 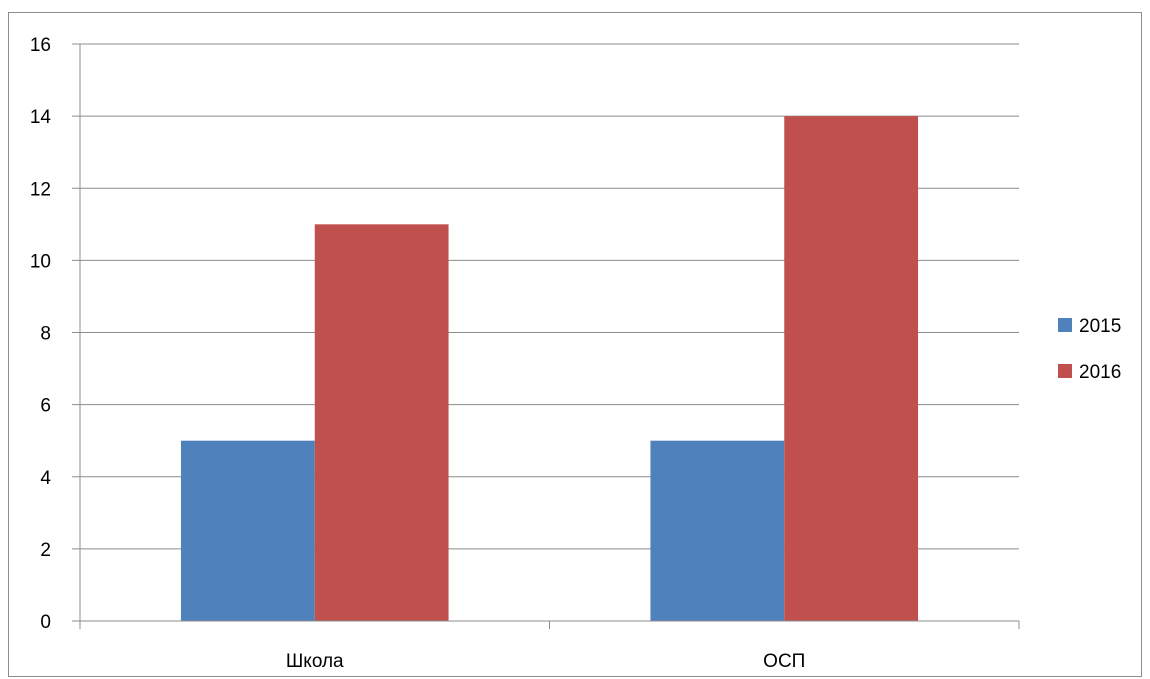 I want to click on y-tick-label: 4, so click(x=45, y=478).